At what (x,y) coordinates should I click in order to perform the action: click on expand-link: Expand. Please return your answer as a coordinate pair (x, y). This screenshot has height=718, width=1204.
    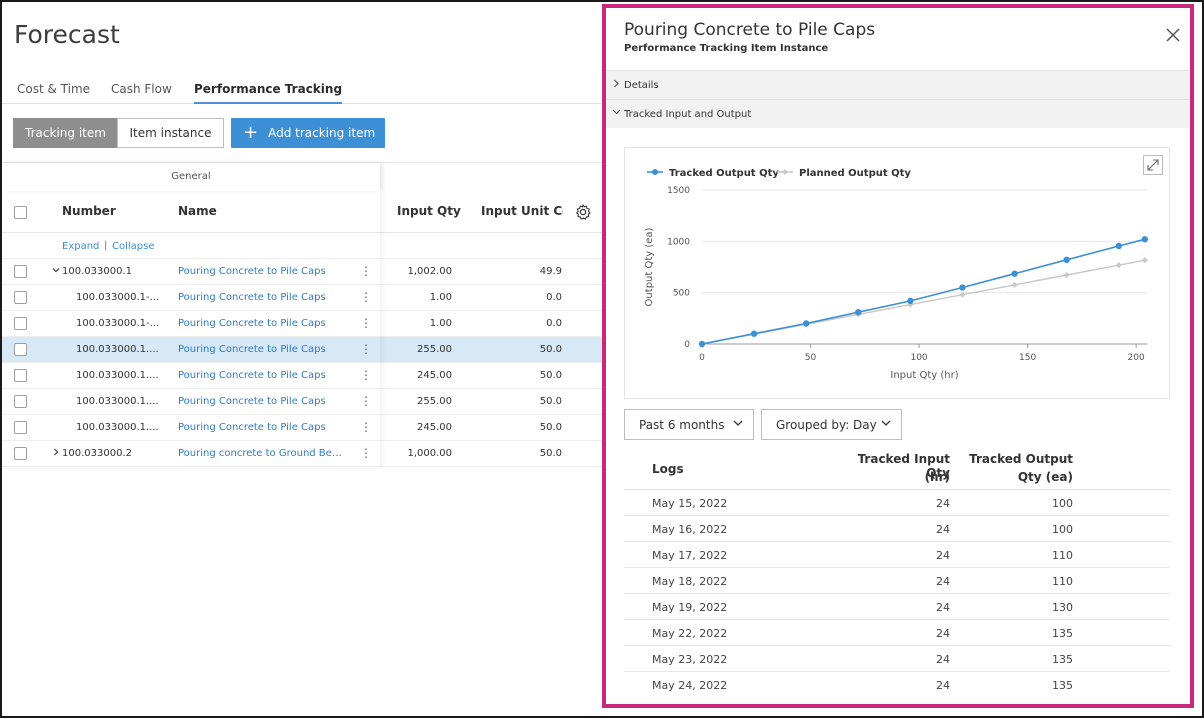
    Looking at the image, I should click on (81, 246).